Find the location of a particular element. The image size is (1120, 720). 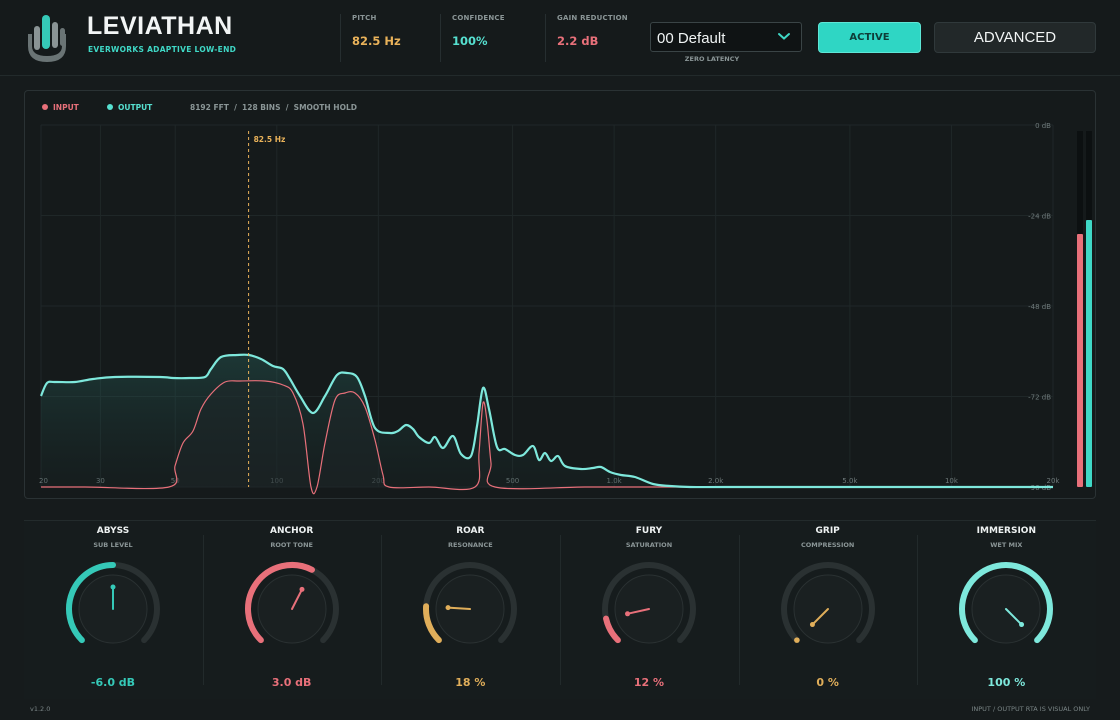

legend-input: INPUT is located at coordinates (60, 107).